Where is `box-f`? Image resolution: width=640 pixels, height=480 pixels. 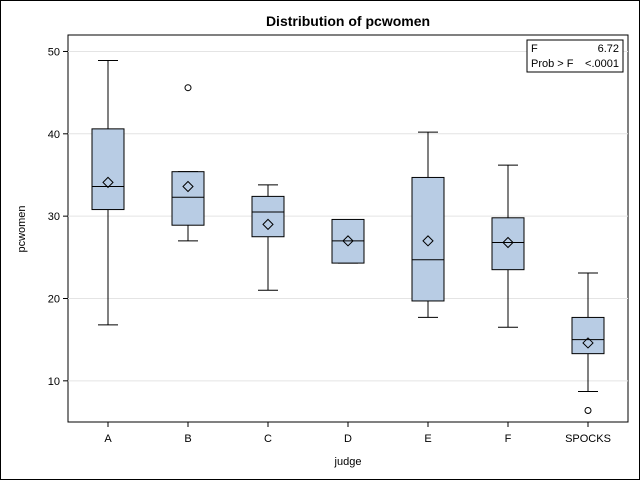 box-f is located at coordinates (508, 246).